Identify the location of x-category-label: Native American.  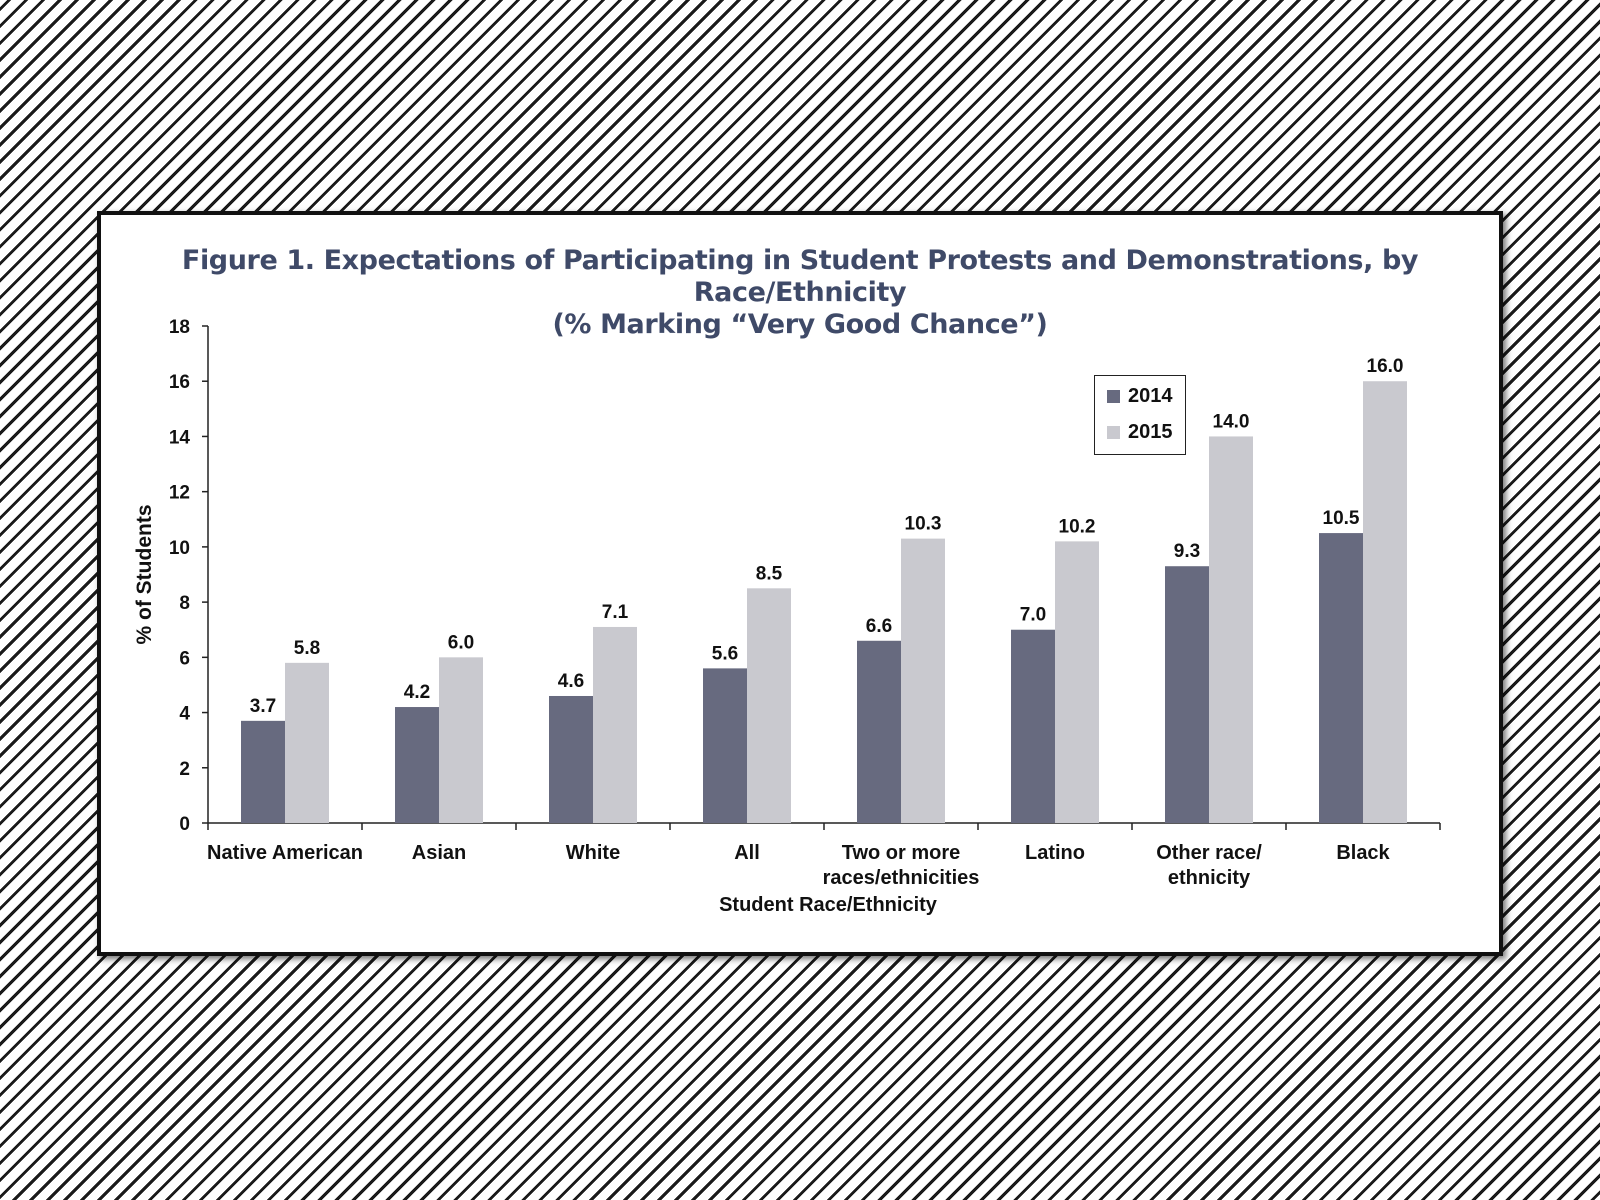
(285, 853).